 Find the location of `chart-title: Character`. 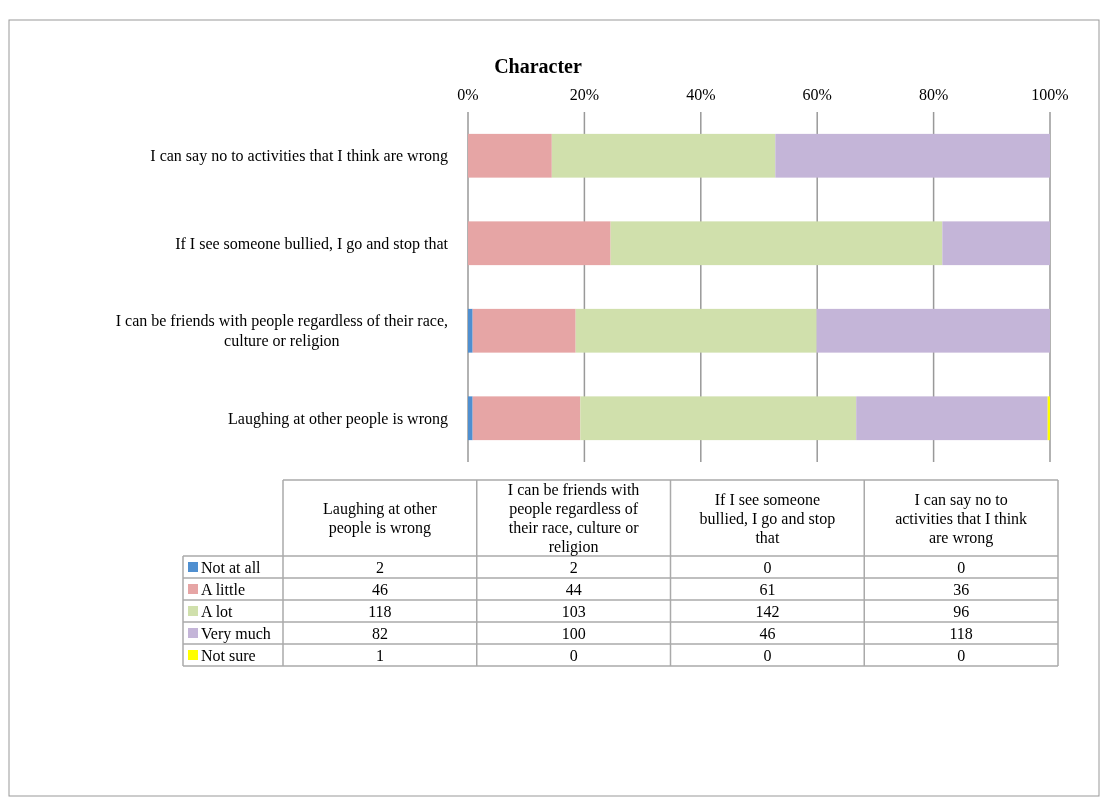

chart-title: Character is located at coordinates (538, 66).